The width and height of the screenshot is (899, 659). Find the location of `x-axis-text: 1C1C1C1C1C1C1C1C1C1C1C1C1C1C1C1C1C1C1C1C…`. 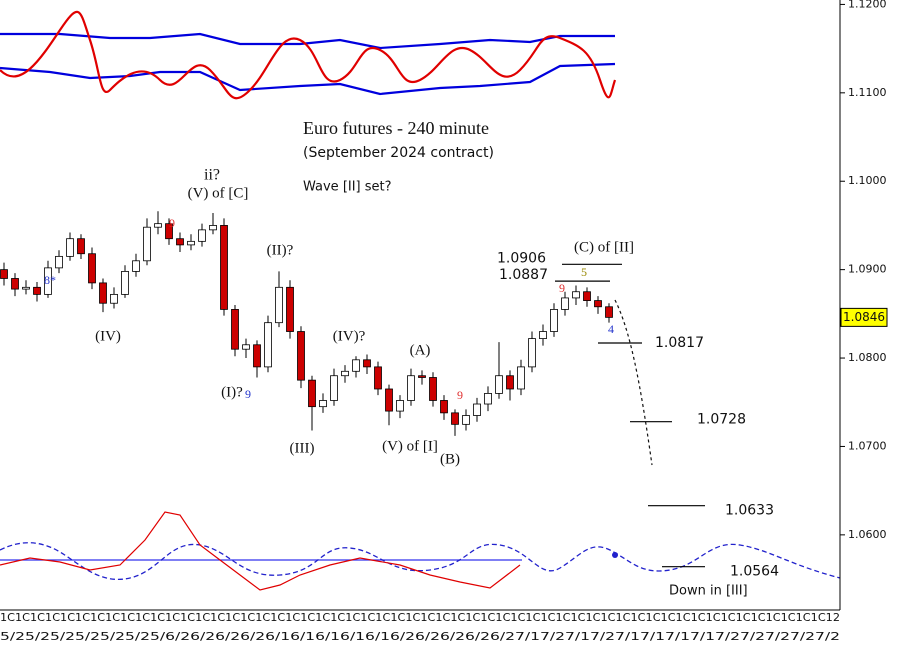

x-axis-text: 1C1C1C1C1C1C1C1C1C1C1C1C1C1C1C1C1C1C1C1C… is located at coordinates (420, 617).